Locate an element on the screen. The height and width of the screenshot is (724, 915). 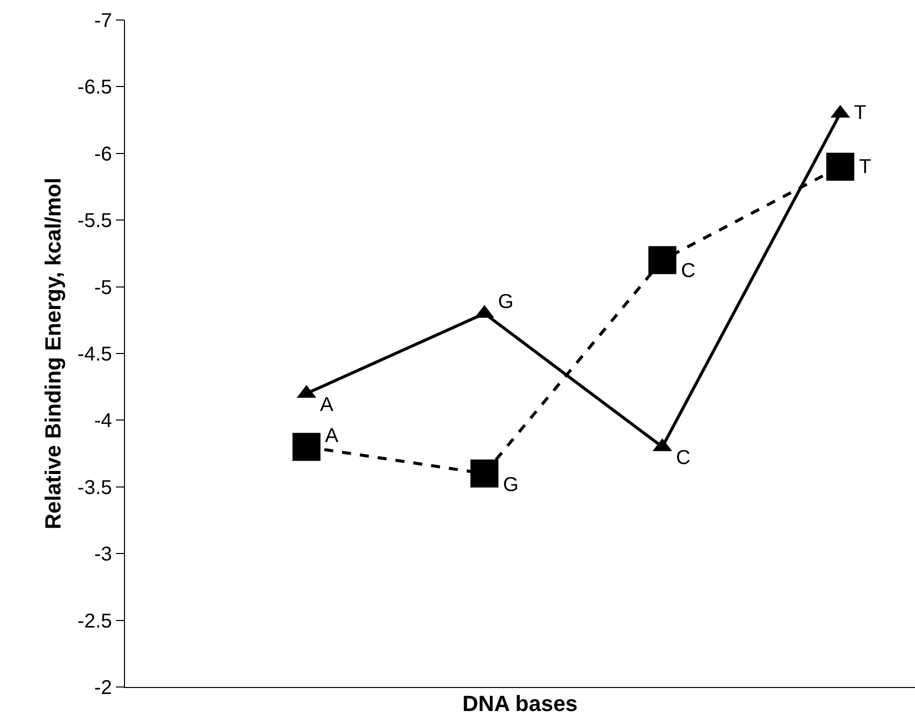
y-tick-label: -2.5 is located at coordinates (95, 621).